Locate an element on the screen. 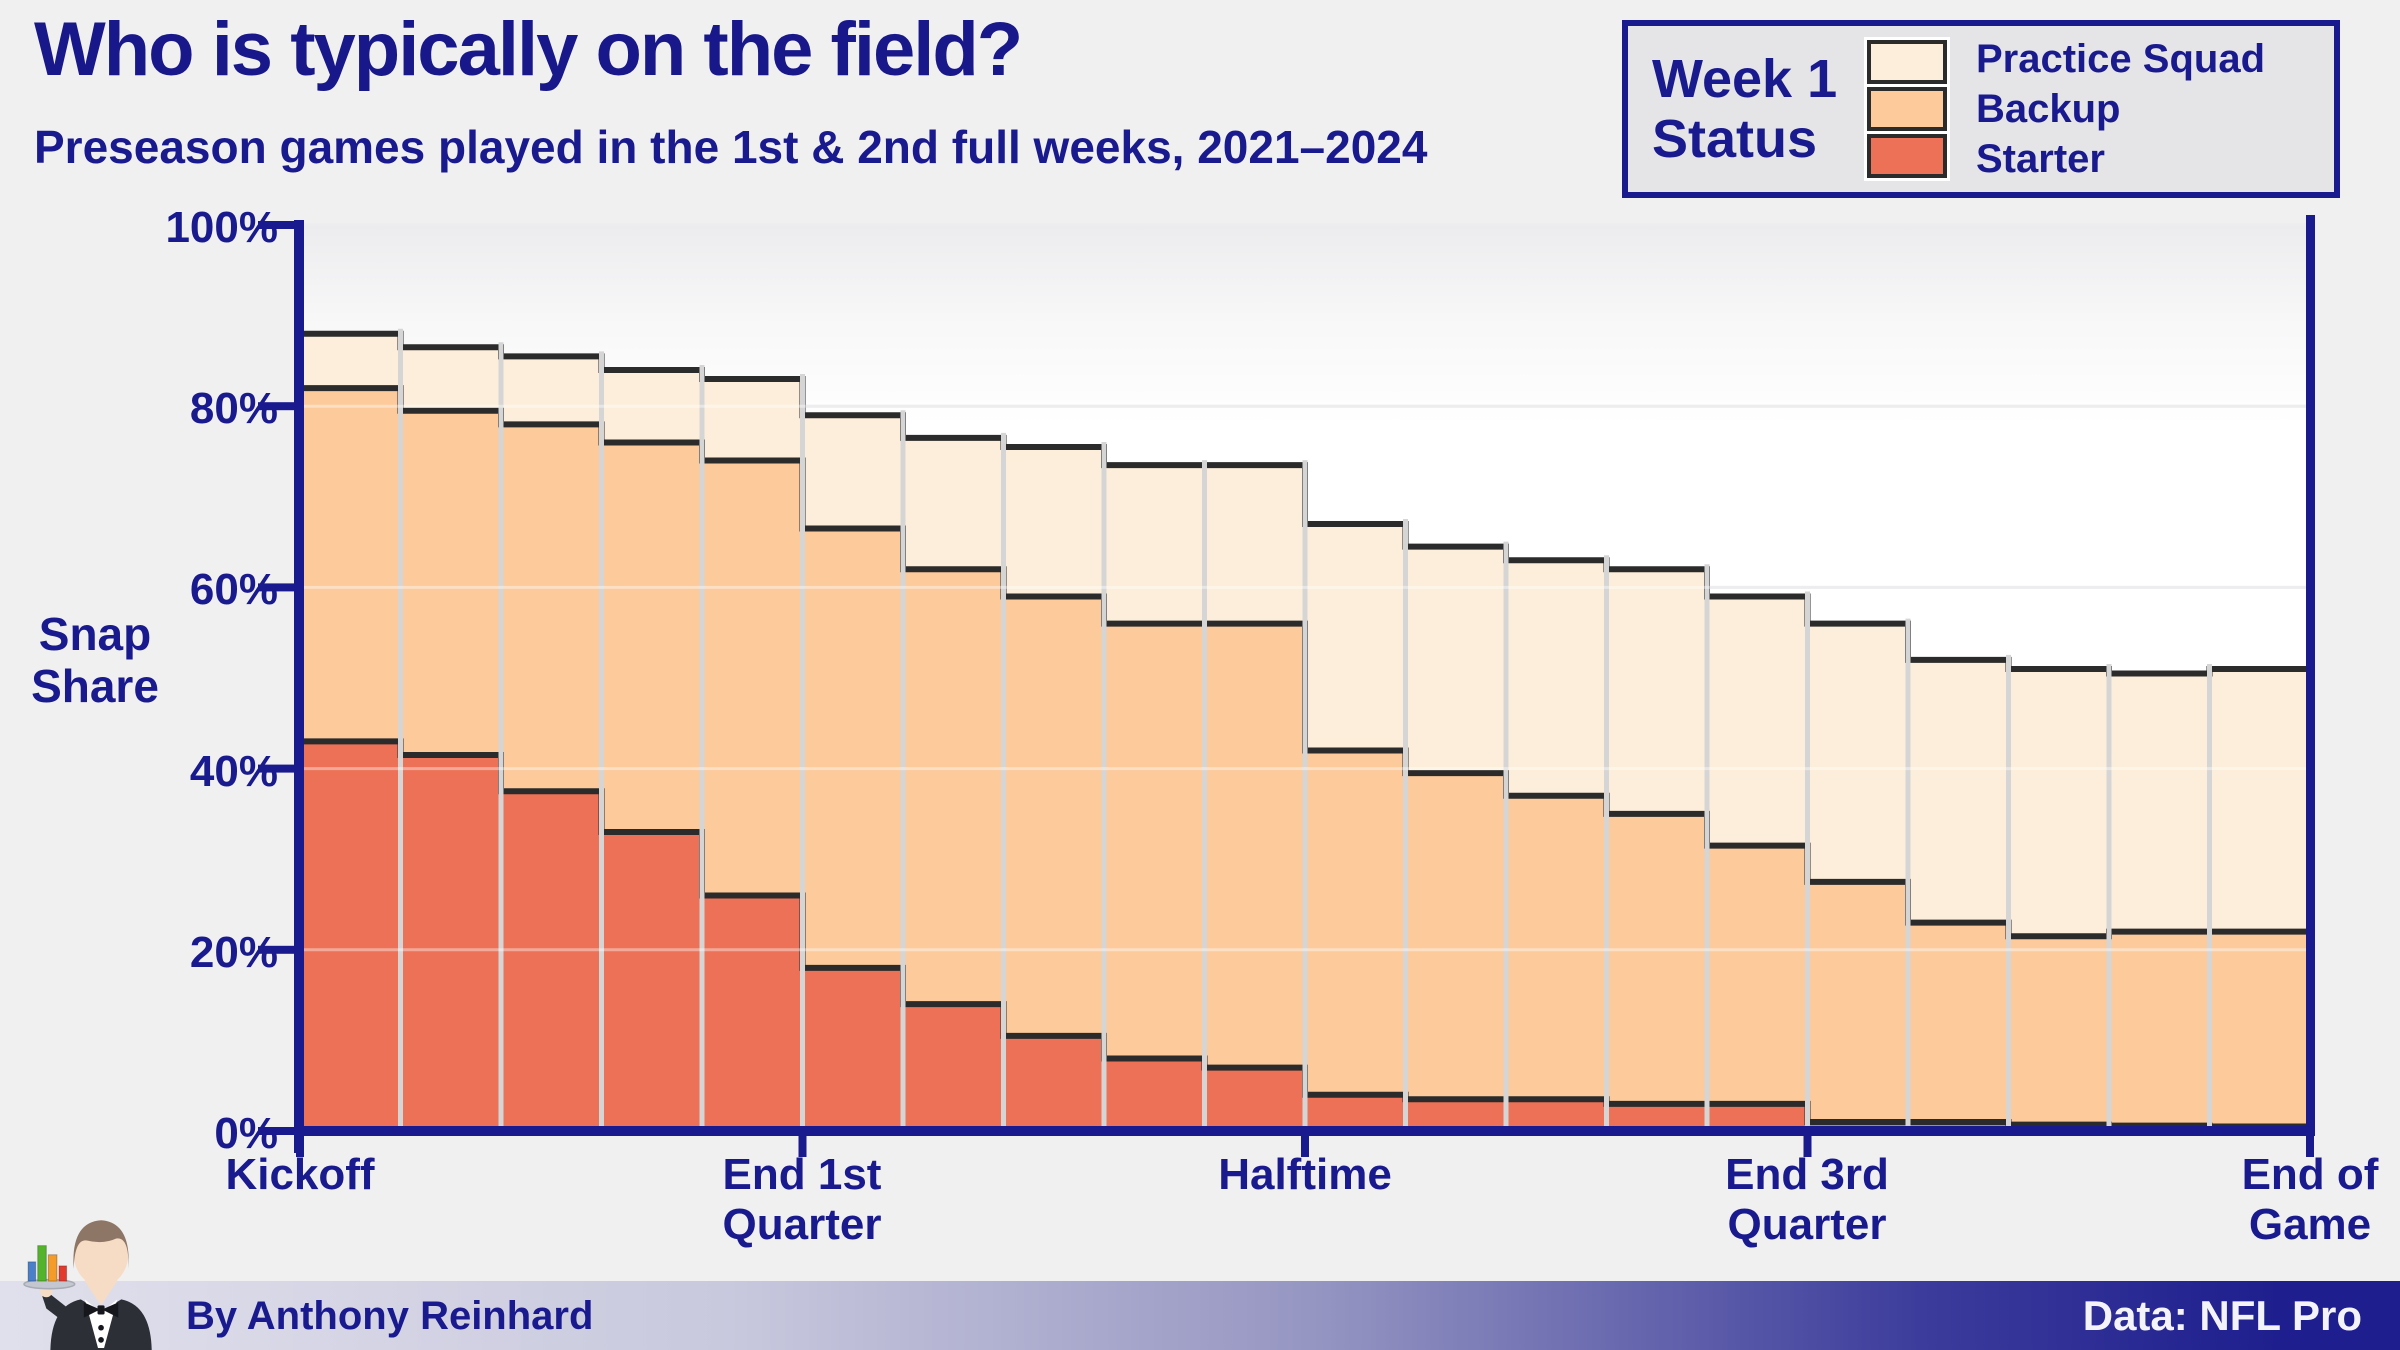  legend-swatch-column is located at coordinates (1907, 109).